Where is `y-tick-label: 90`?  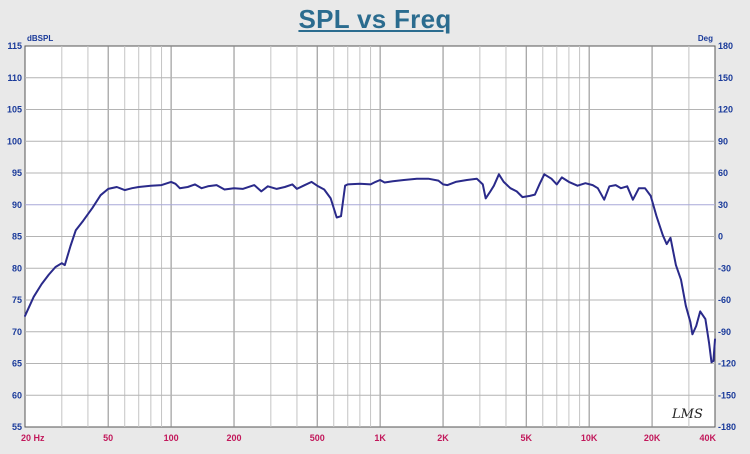 y-tick-label: 90 is located at coordinates (17, 205).